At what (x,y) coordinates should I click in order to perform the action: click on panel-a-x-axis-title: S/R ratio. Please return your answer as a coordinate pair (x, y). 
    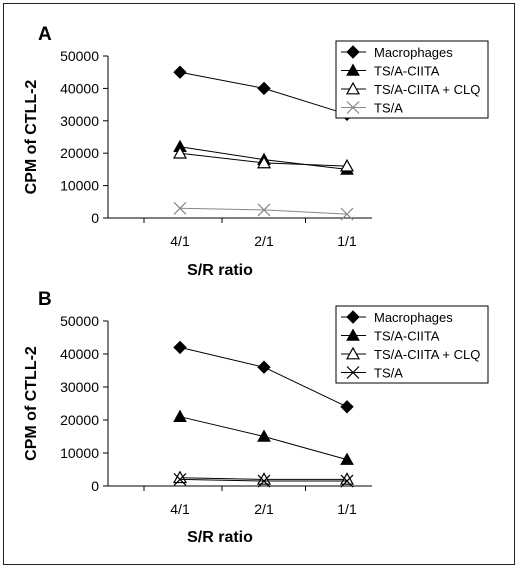
    Looking at the image, I should click on (220, 270).